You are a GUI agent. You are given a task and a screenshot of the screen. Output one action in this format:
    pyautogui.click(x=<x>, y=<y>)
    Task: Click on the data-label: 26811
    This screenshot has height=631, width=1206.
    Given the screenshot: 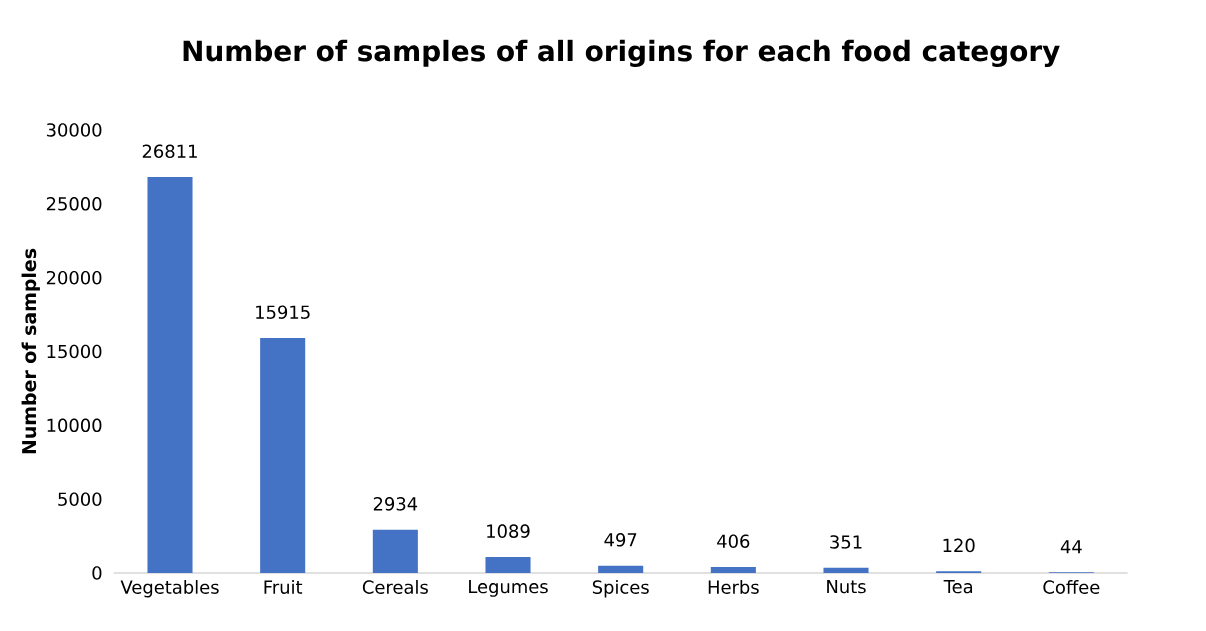 What is the action you would take?
    pyautogui.click(x=169, y=151)
    